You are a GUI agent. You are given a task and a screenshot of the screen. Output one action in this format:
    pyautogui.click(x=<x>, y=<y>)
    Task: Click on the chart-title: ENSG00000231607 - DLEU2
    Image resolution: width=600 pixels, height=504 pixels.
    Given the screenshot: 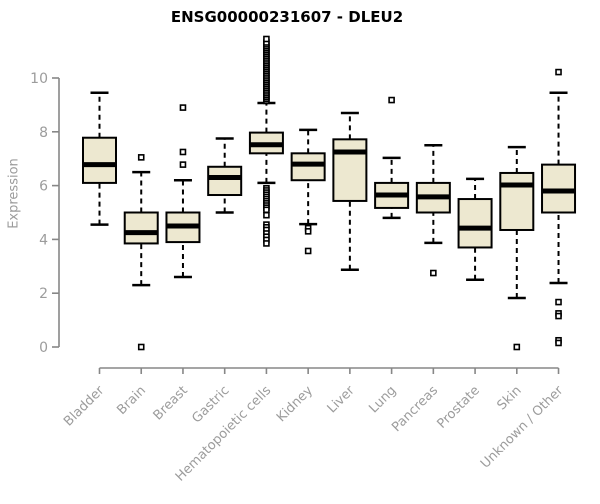 What is the action you would take?
    pyautogui.click(x=287, y=17)
    